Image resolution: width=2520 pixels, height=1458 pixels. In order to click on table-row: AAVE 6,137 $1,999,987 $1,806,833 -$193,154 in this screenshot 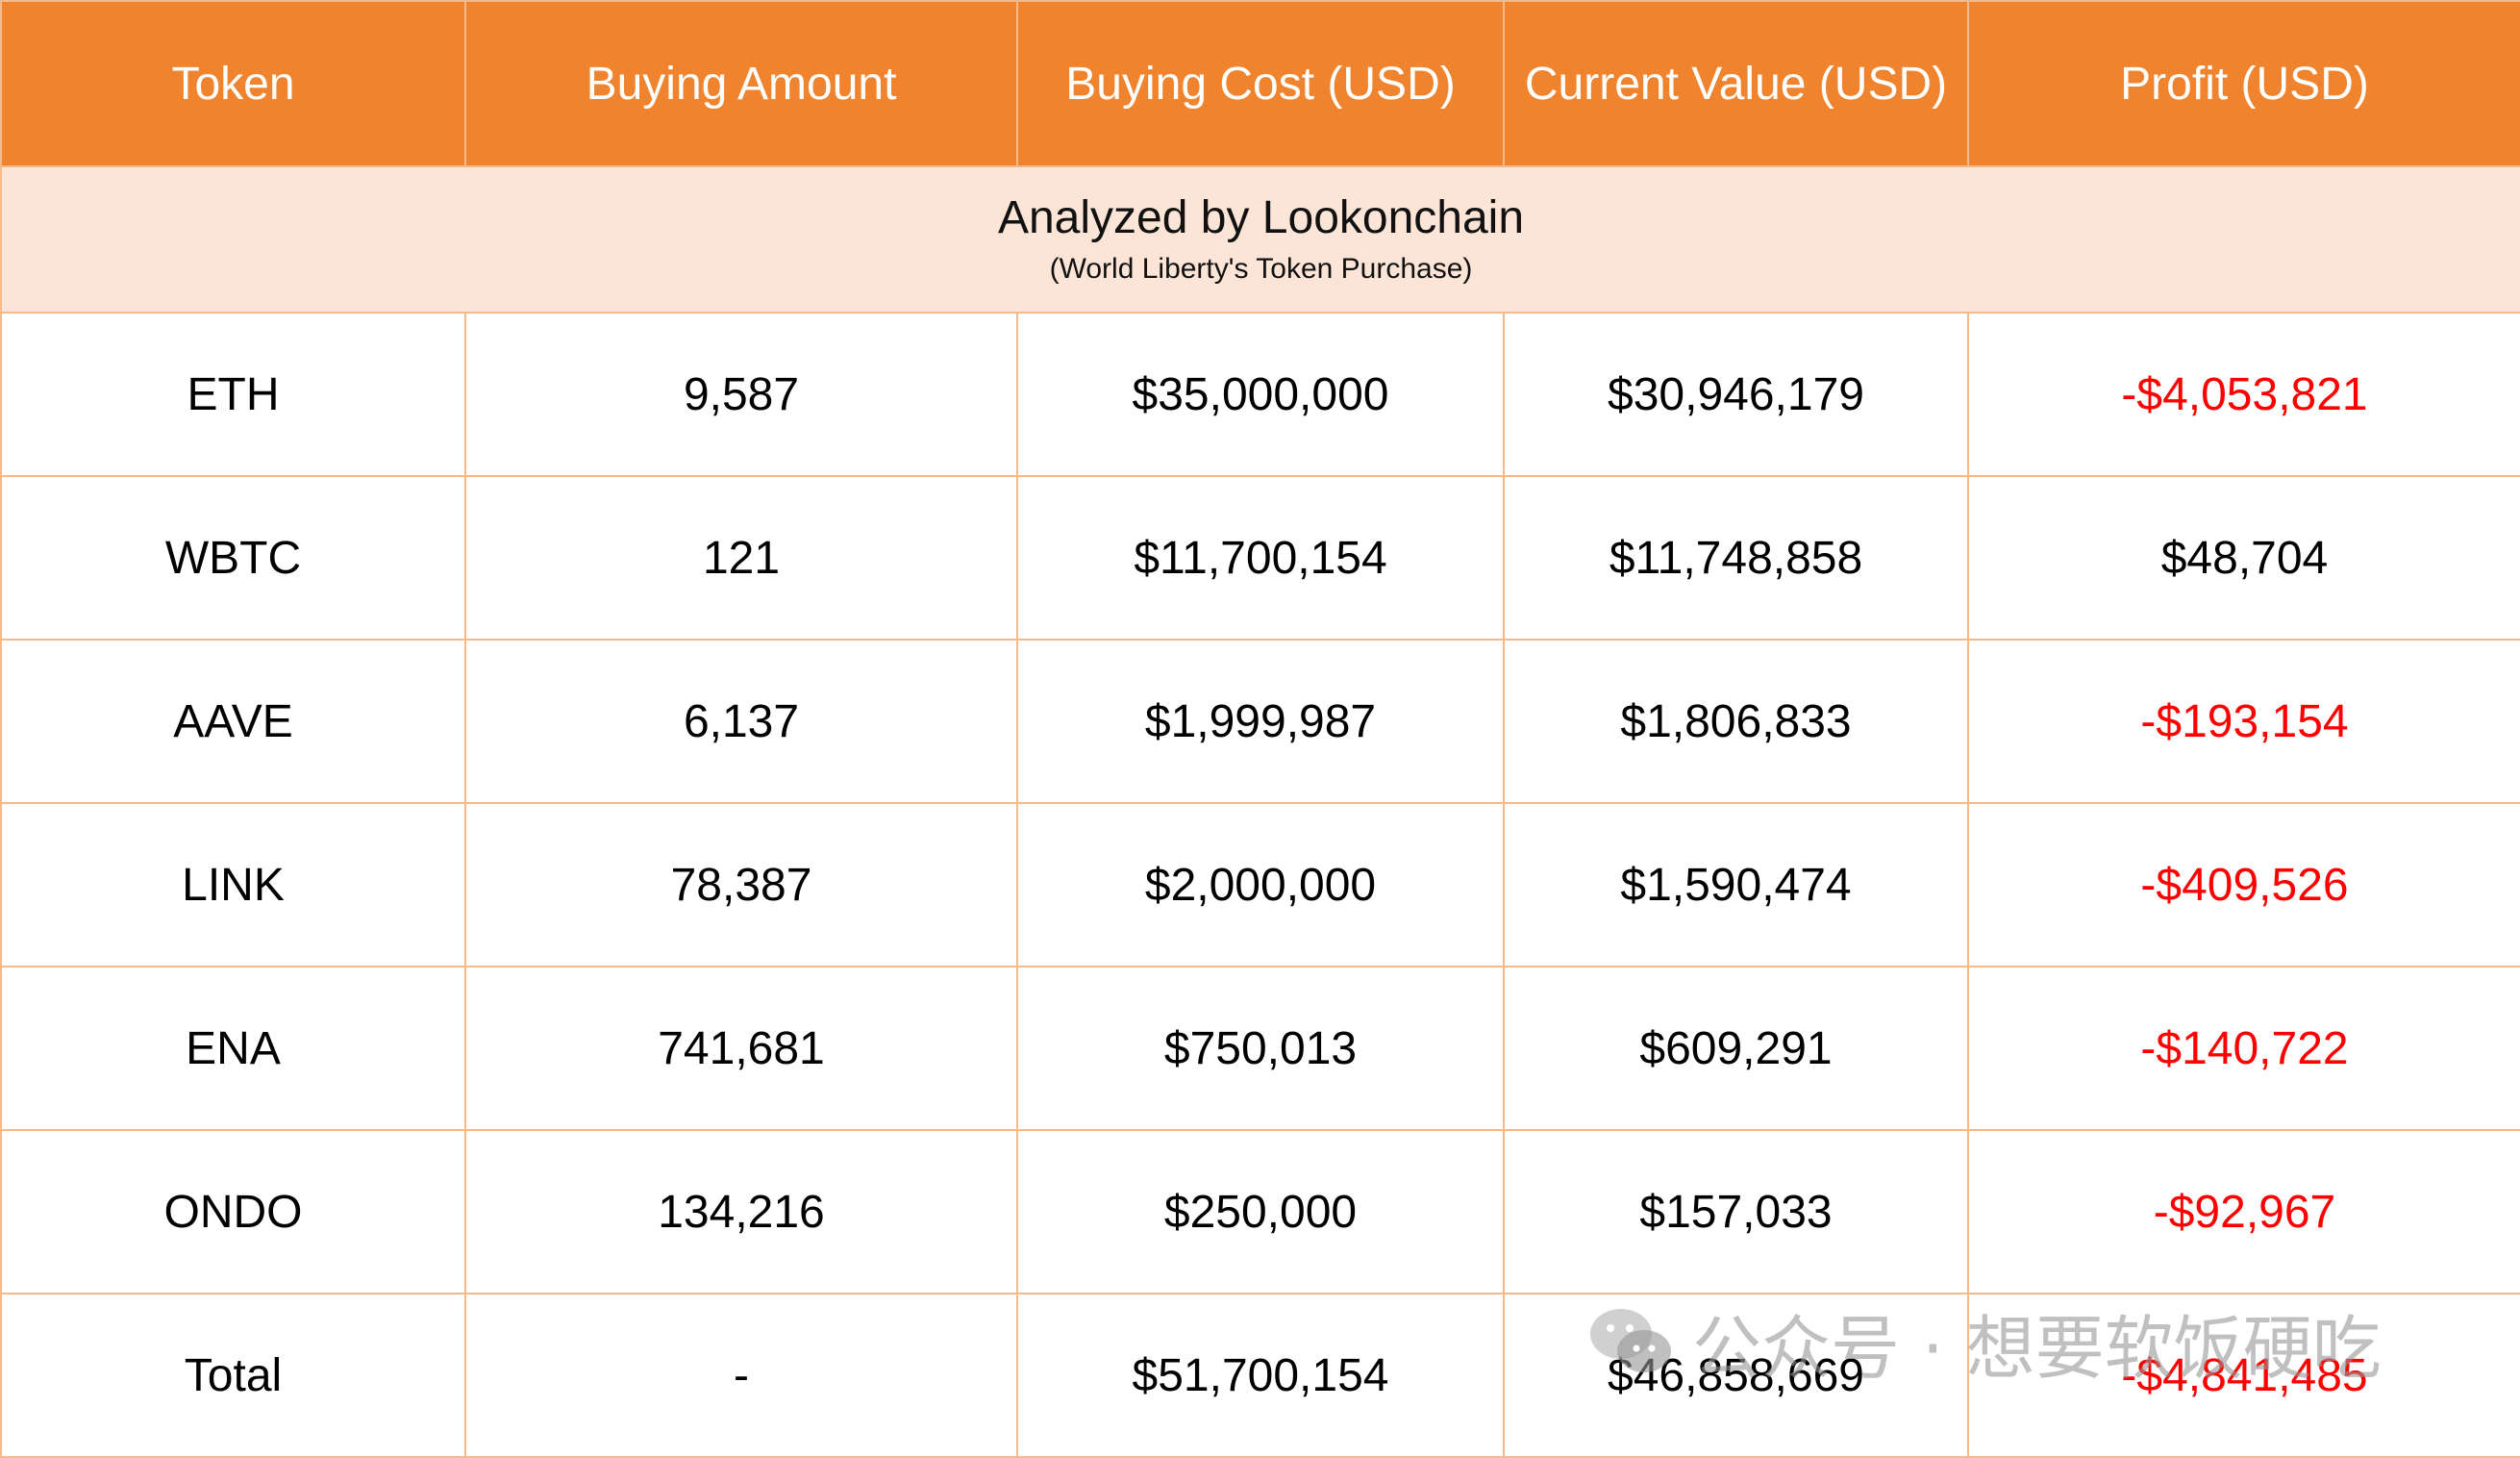, I will do `click(1260, 721)`.